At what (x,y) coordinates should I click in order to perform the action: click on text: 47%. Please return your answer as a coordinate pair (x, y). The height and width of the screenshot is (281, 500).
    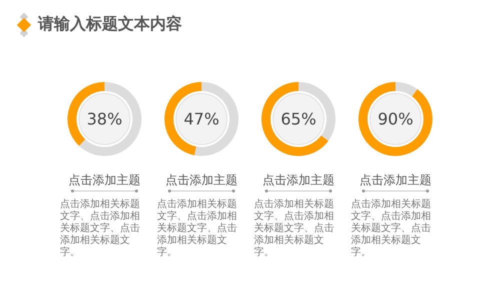
    Looking at the image, I should click on (202, 119).